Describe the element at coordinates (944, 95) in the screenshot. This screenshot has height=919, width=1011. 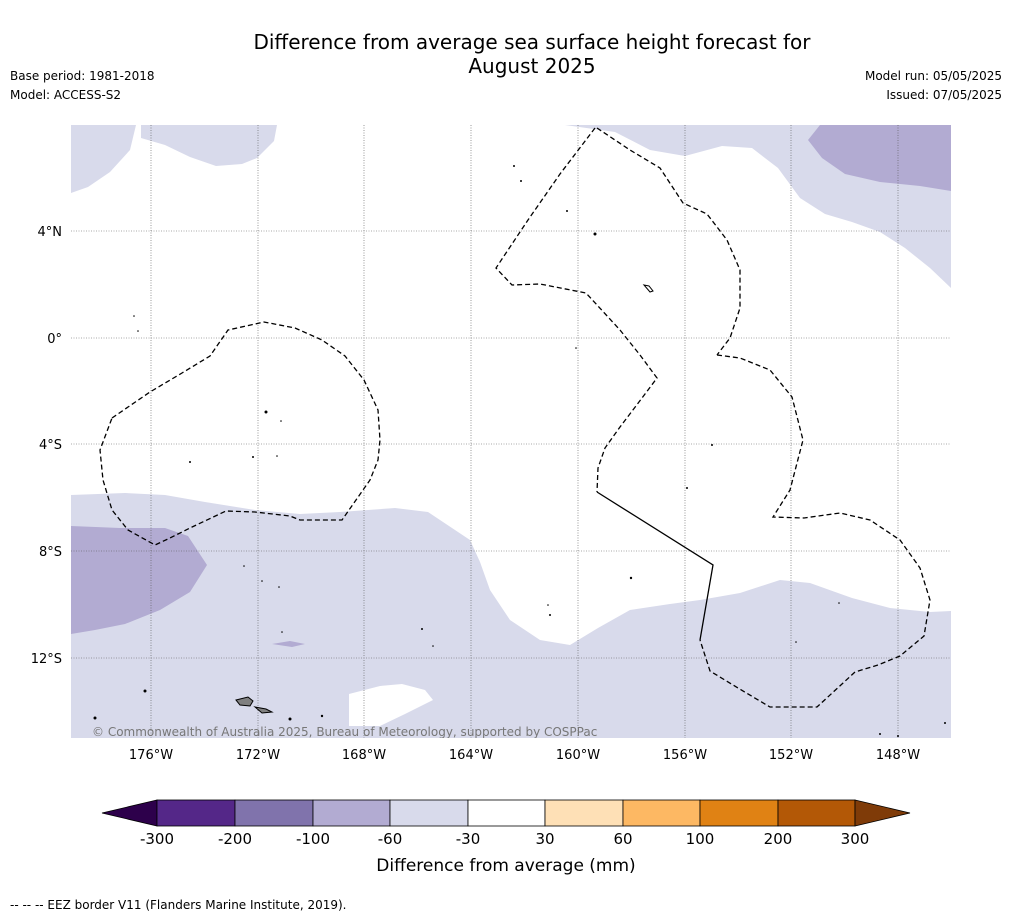
I see `issued-text: Issued: 07/05/2025` at that location.